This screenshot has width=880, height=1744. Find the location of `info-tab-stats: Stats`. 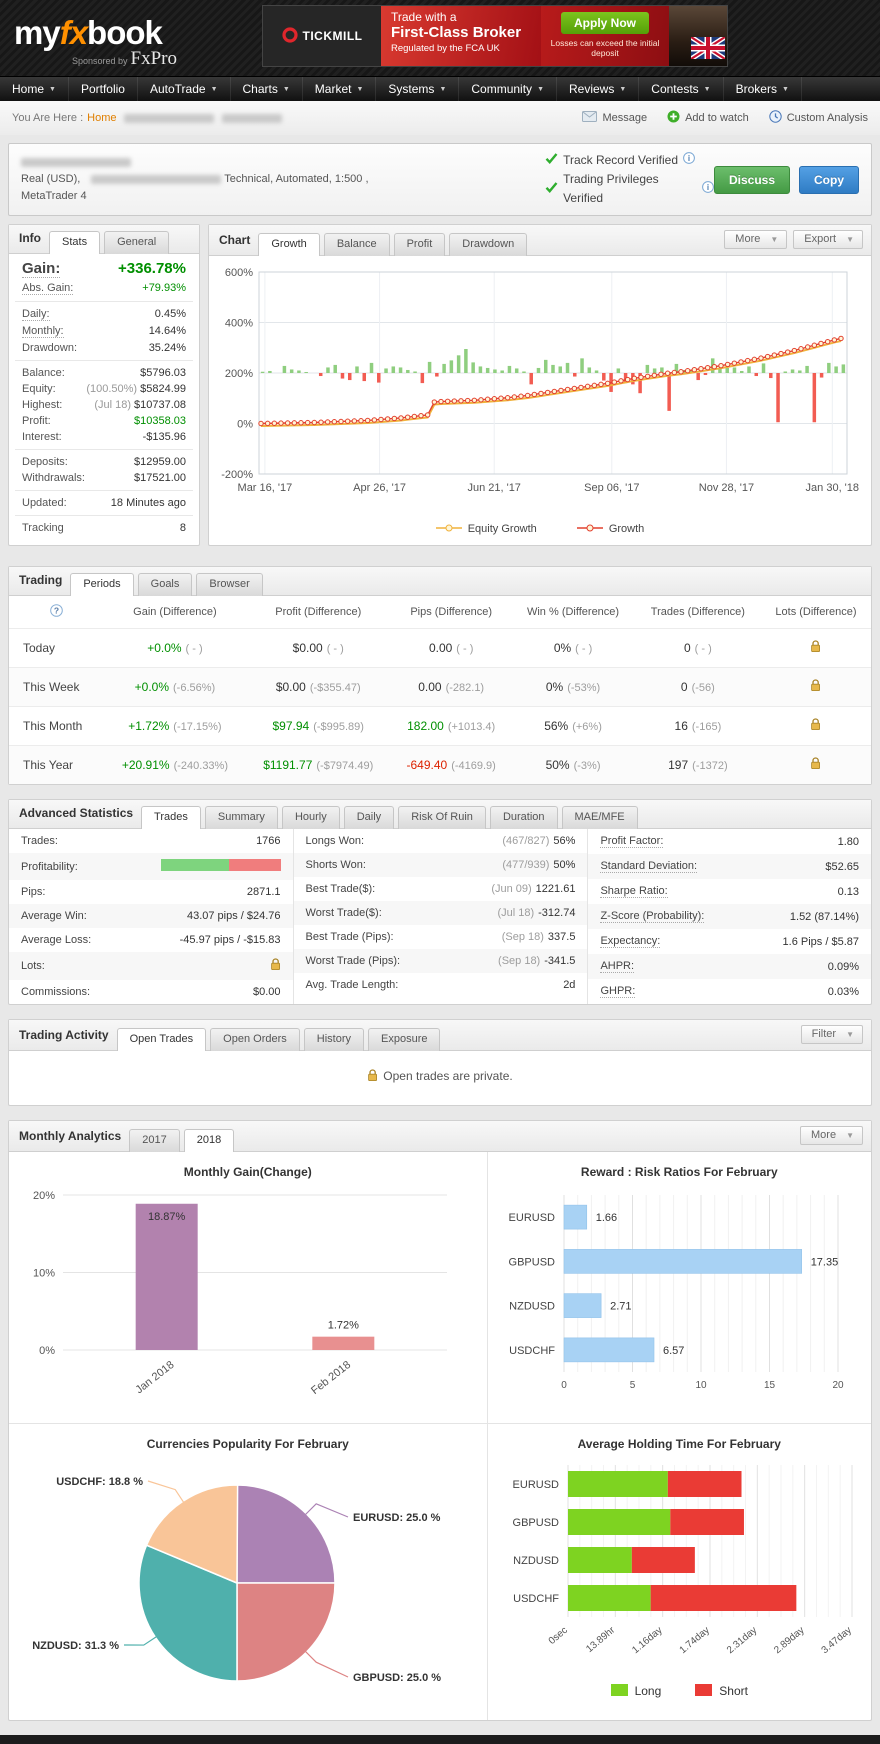

info-tab-stats: Stats is located at coordinates (75, 242).